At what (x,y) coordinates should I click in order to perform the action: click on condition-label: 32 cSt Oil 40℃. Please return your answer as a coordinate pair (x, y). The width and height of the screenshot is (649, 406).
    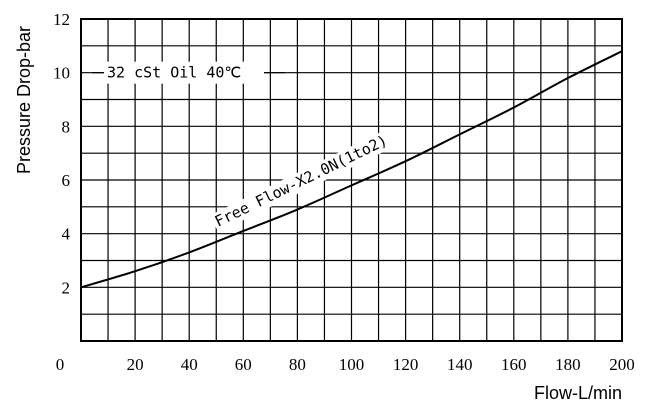
    Looking at the image, I should click on (174, 73).